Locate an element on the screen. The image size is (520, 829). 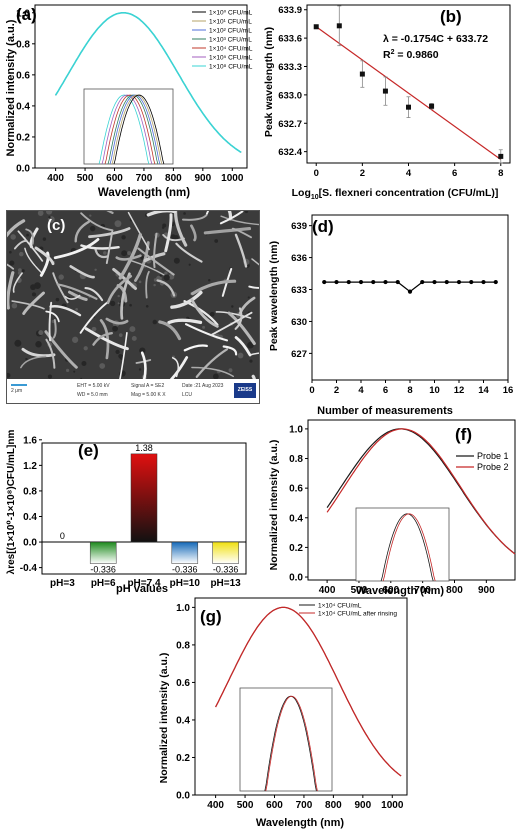
x-tick-label: 0 is located at coordinates (316, 173).